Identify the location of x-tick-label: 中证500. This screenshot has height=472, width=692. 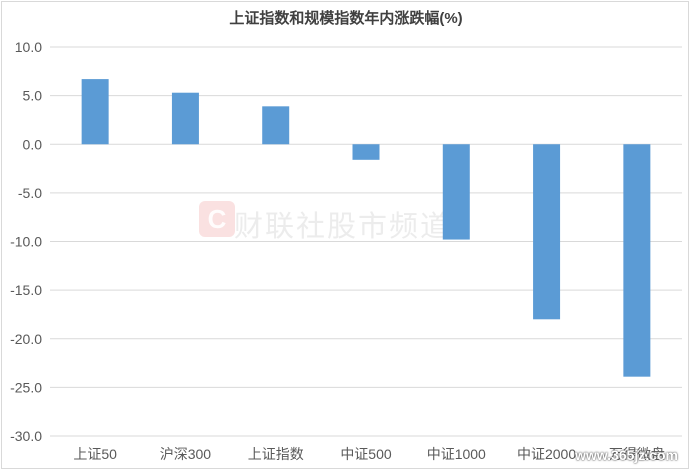
(366, 454).